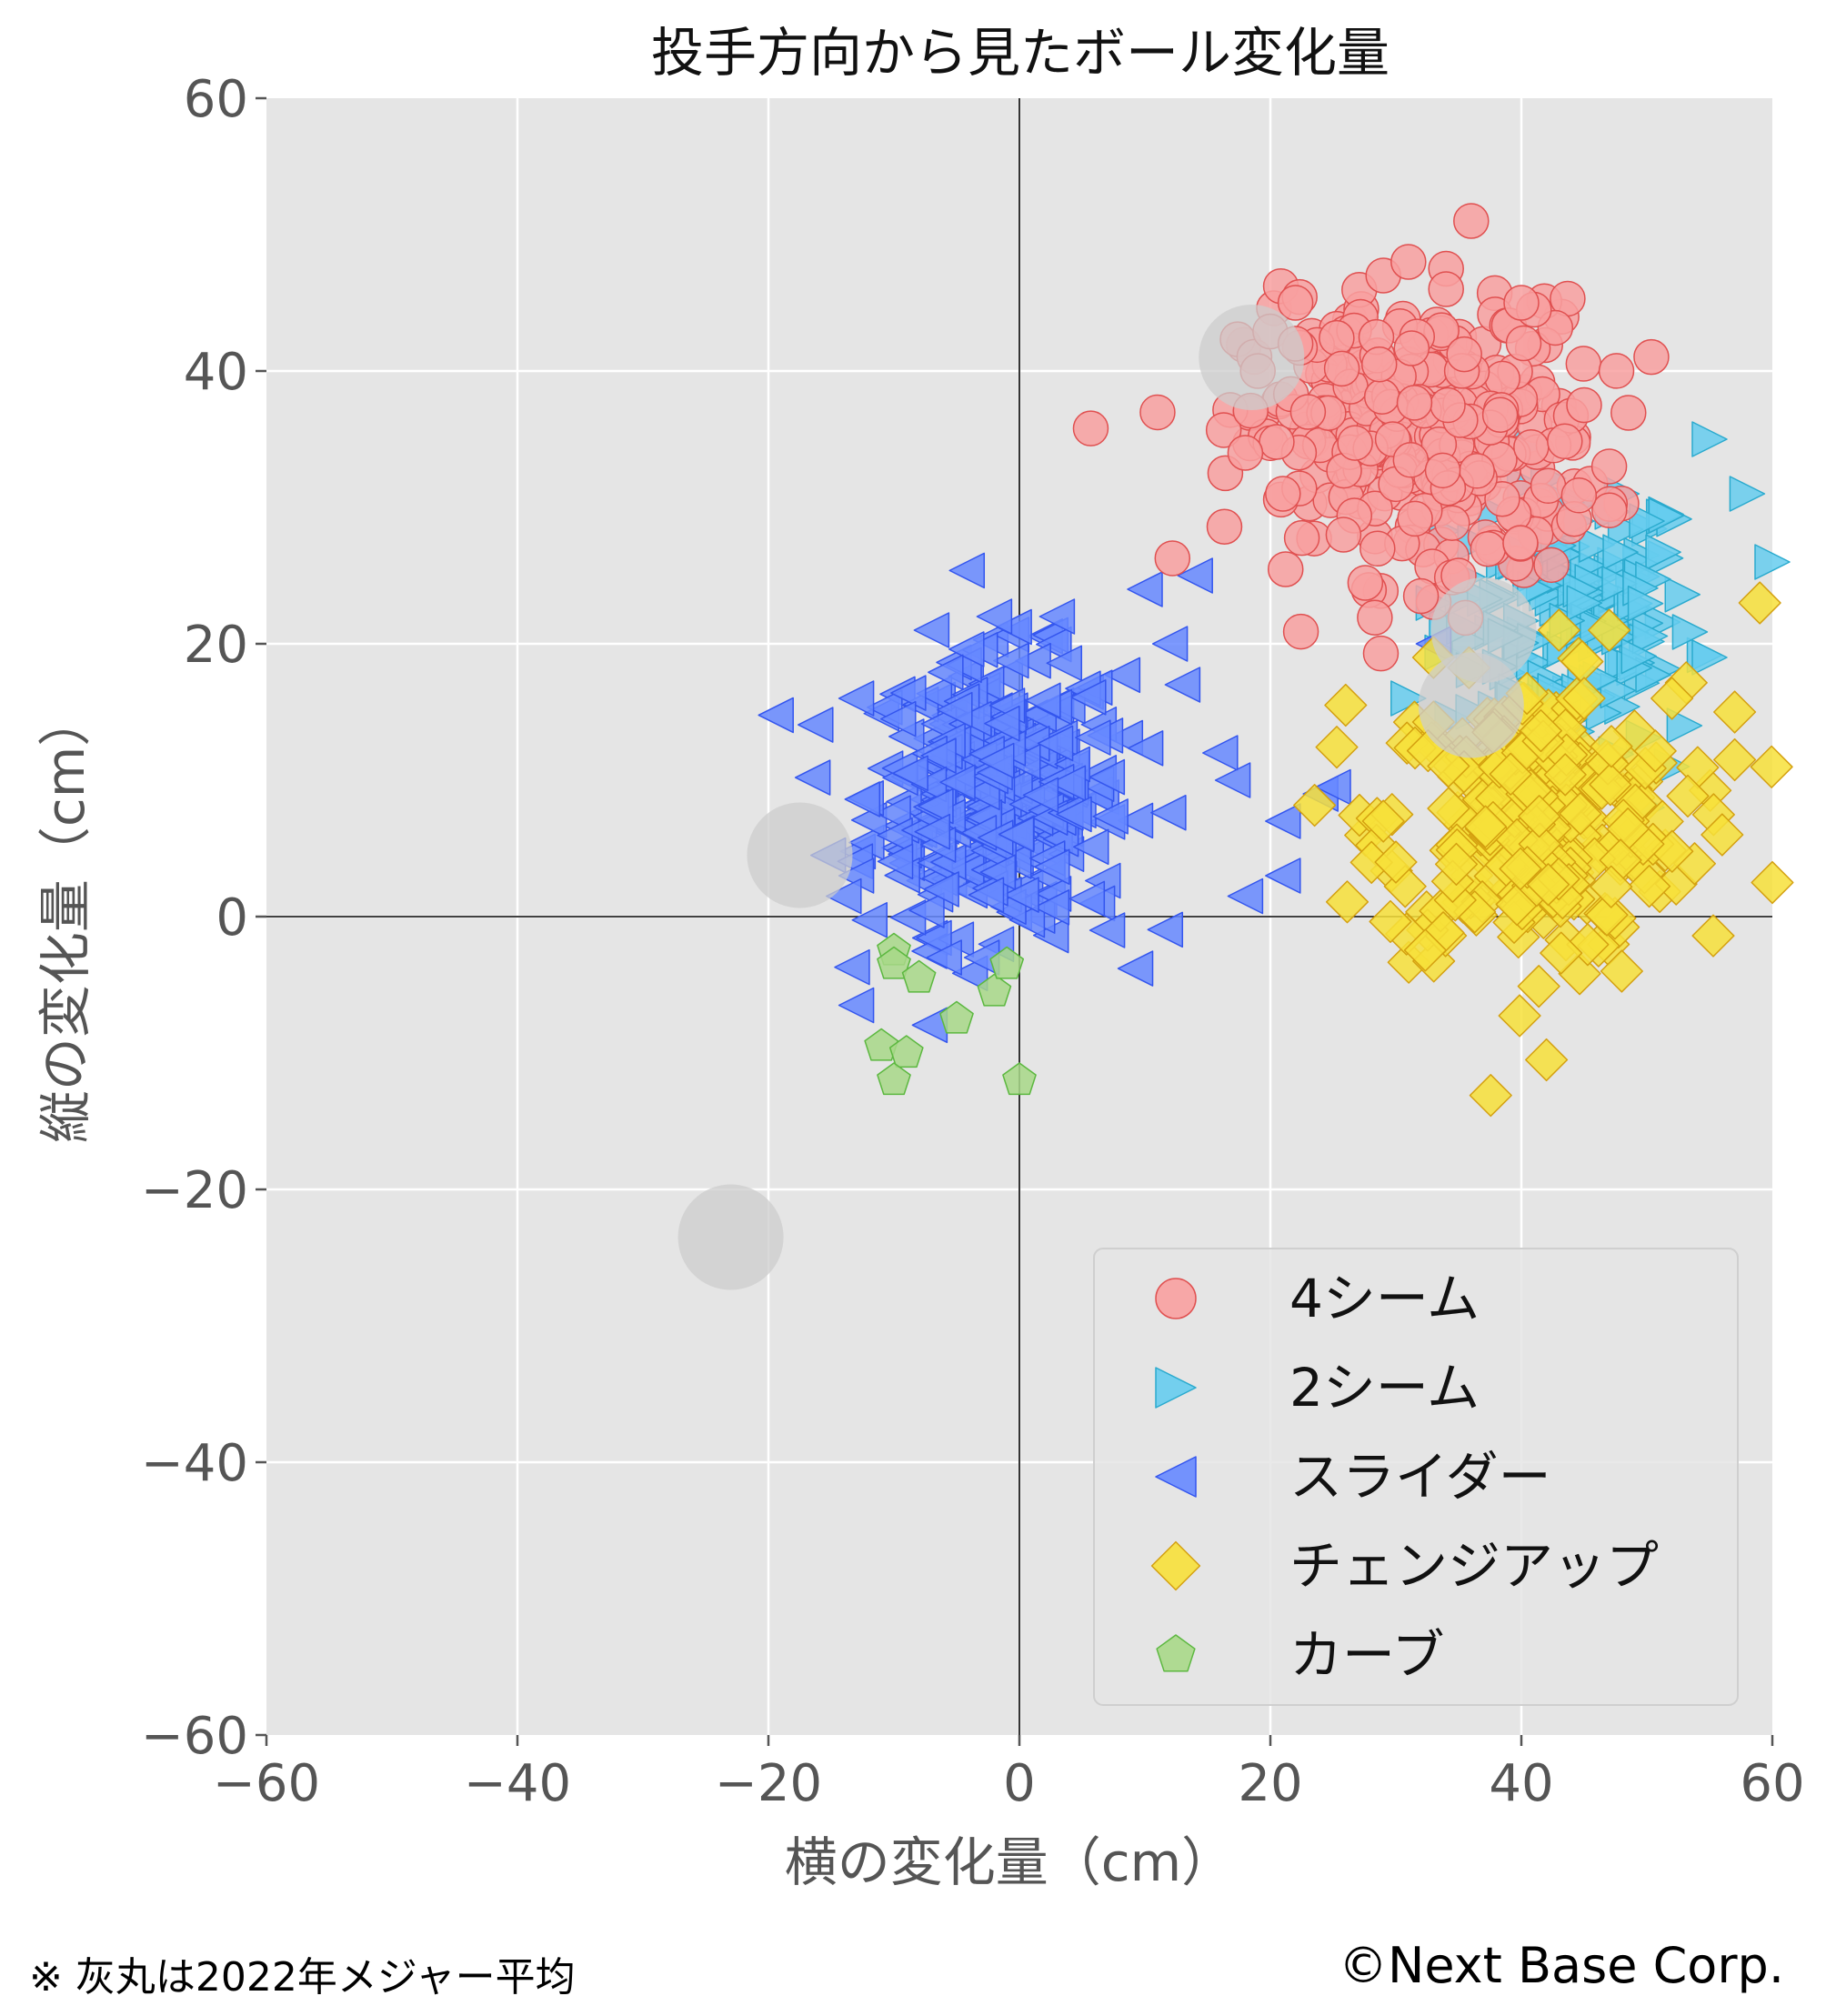  I want to click on legend-item: チェンジアップ, so click(1404, 1566).